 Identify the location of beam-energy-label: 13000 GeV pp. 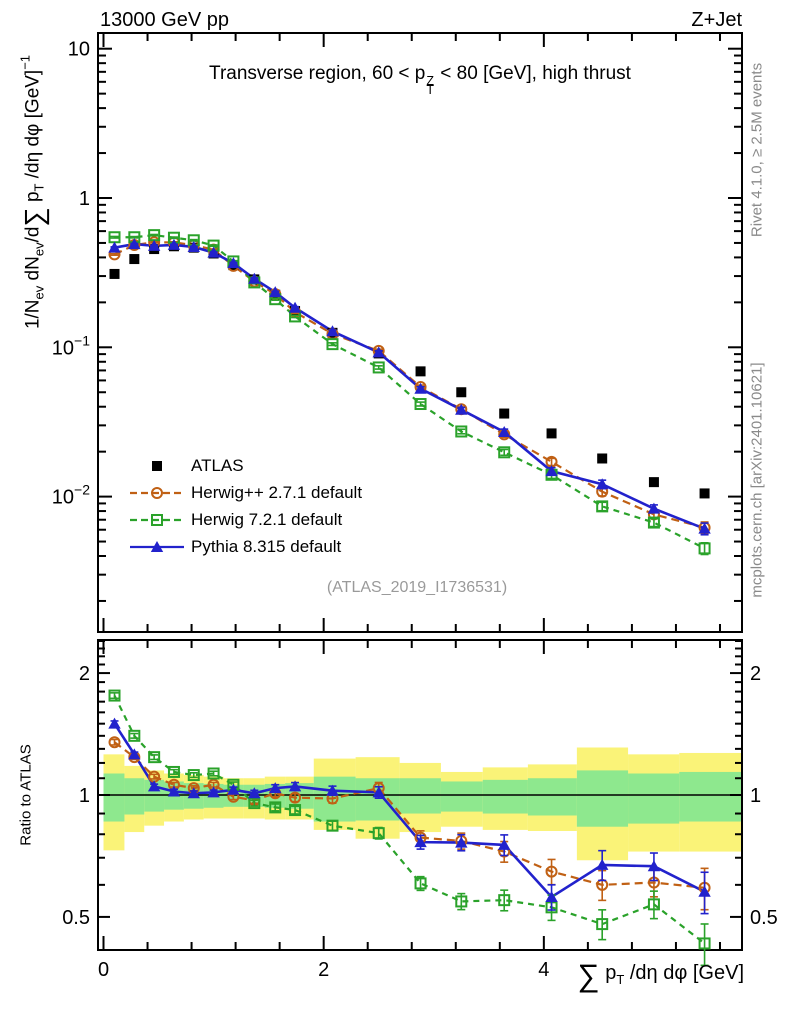
(164, 20).